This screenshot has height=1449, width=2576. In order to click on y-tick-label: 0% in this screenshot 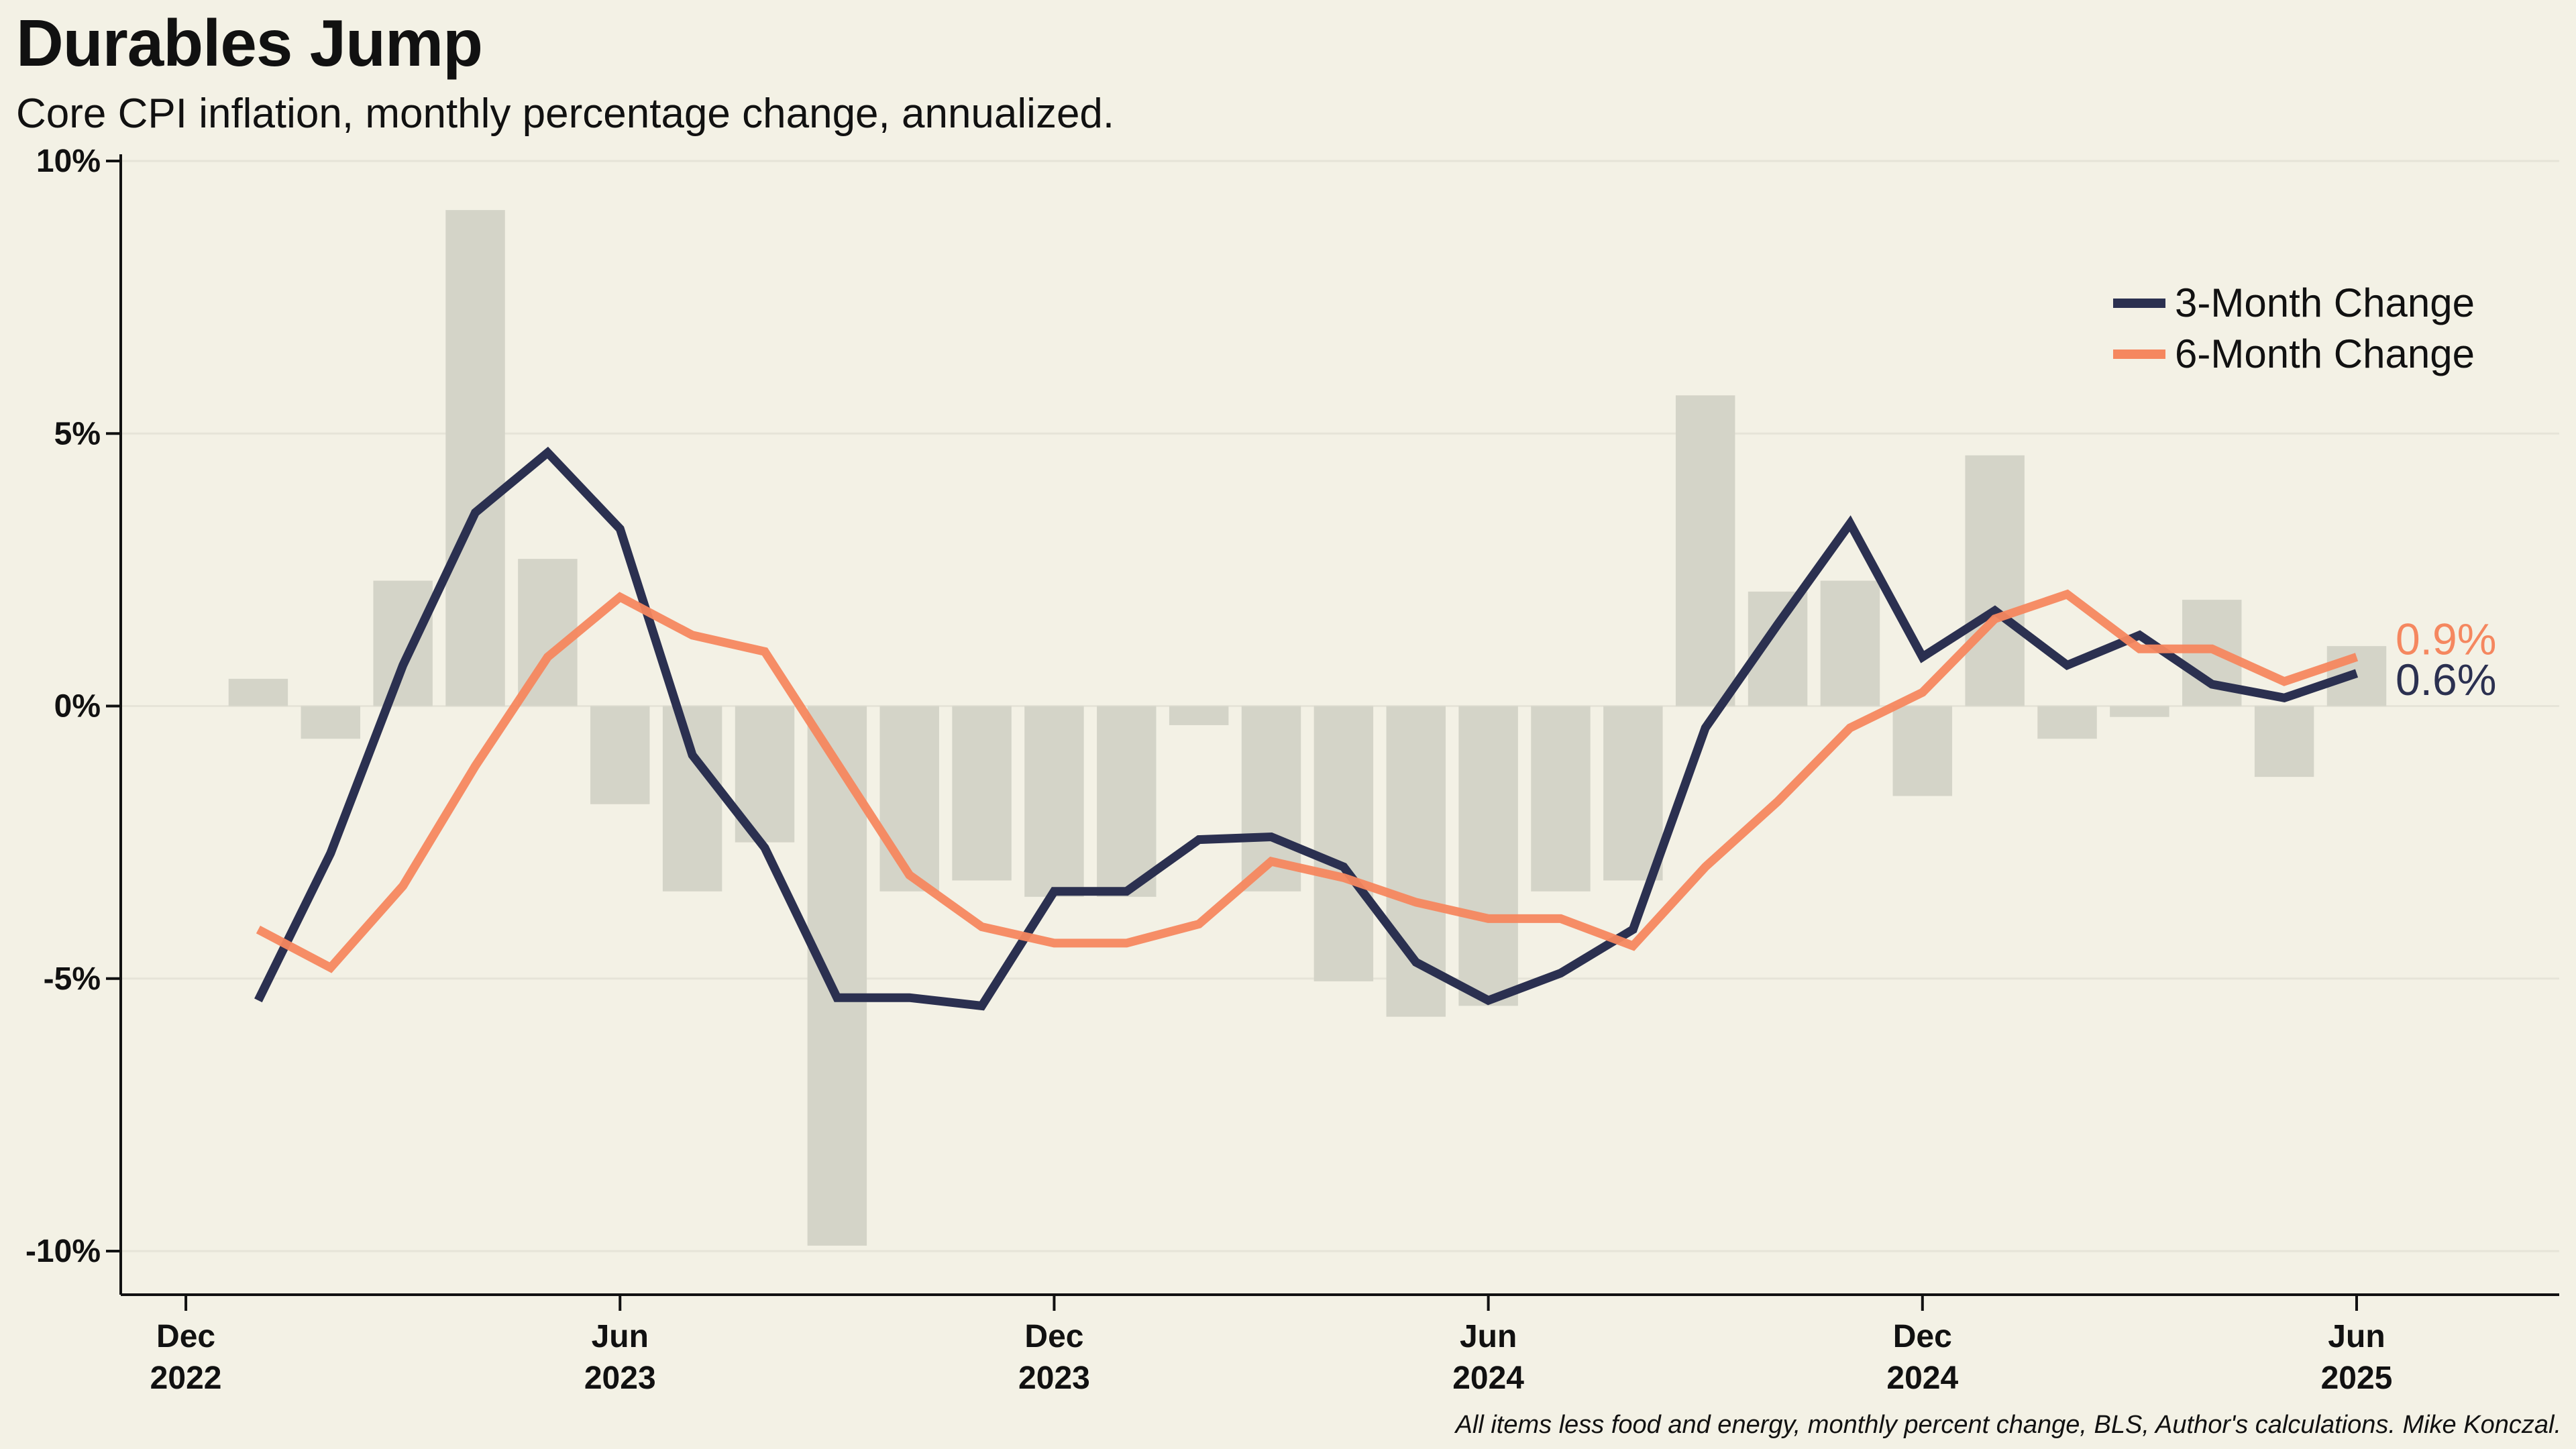, I will do `click(77, 706)`.